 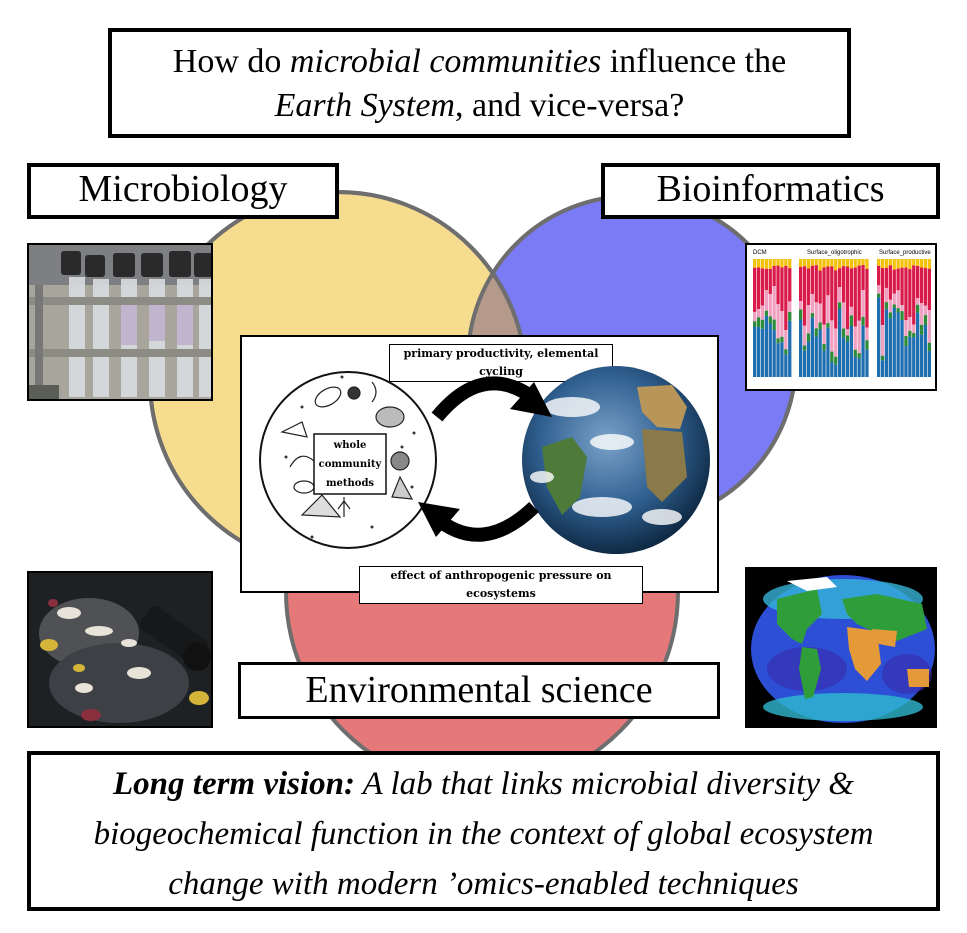 I want to click on deep-sea-vent-photo, so click(x=120, y=649).